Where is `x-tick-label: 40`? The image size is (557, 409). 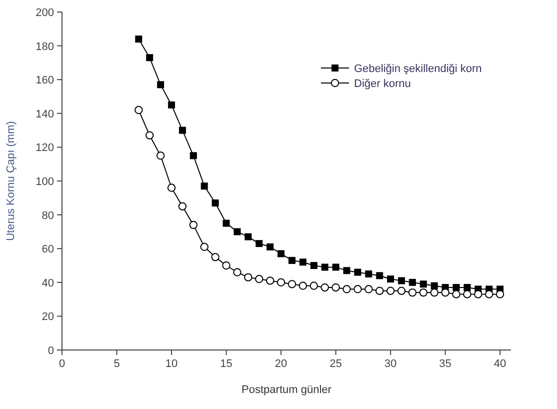 x-tick-label: 40 is located at coordinates (500, 364).